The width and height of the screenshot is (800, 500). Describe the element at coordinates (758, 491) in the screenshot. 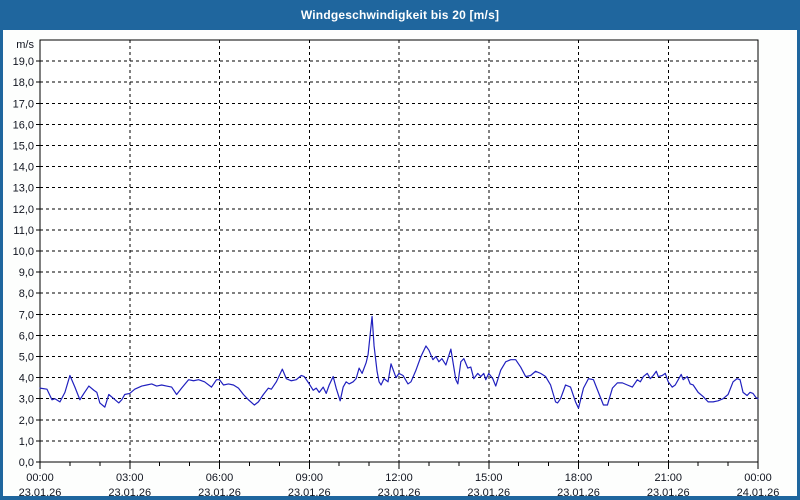

I see `x-tick-date-label: 24.01.26` at that location.